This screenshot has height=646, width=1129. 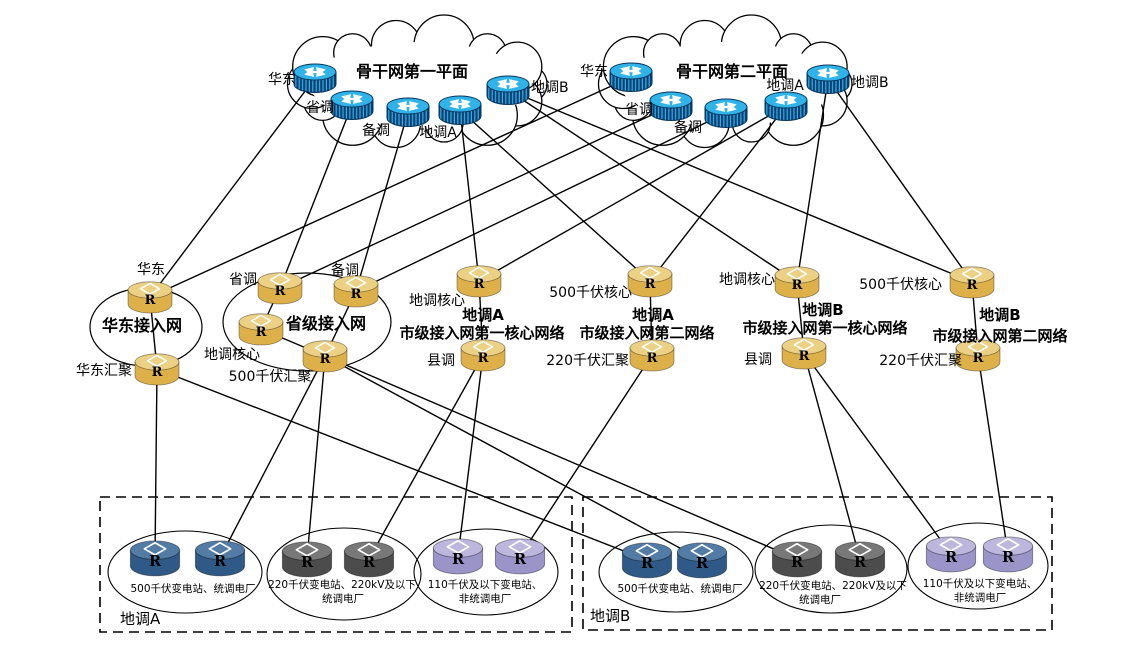 I want to click on ellipse-a-220kv, so click(x=344, y=574).